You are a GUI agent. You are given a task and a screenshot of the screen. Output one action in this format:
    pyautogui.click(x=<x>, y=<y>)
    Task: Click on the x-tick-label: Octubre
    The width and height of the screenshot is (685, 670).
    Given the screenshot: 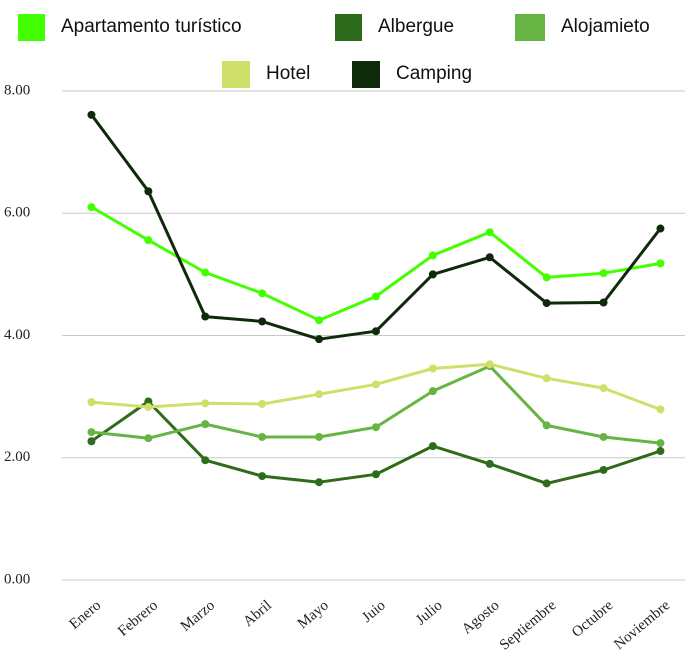 What is the action you would take?
    pyautogui.click(x=593, y=619)
    